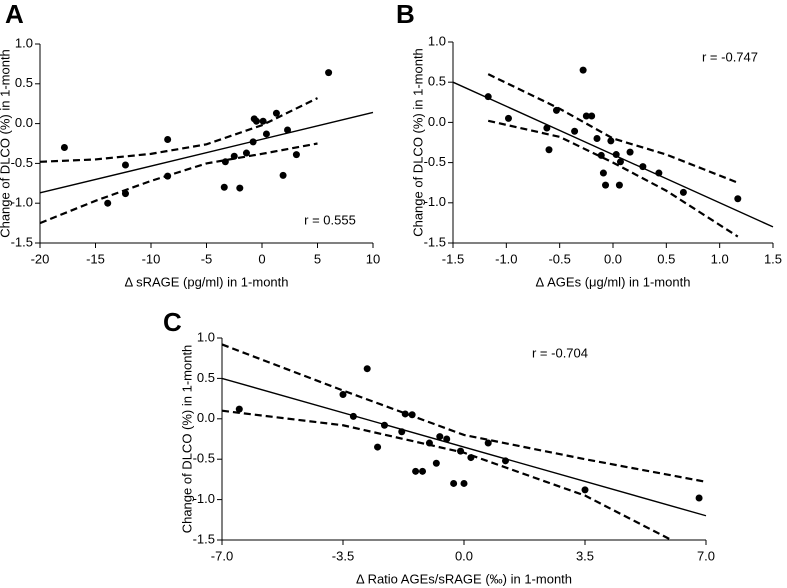 The image size is (787, 588). What do you see at coordinates (706, 555) in the screenshot?
I see `x-tick-label: 7.0` at bounding box center [706, 555].